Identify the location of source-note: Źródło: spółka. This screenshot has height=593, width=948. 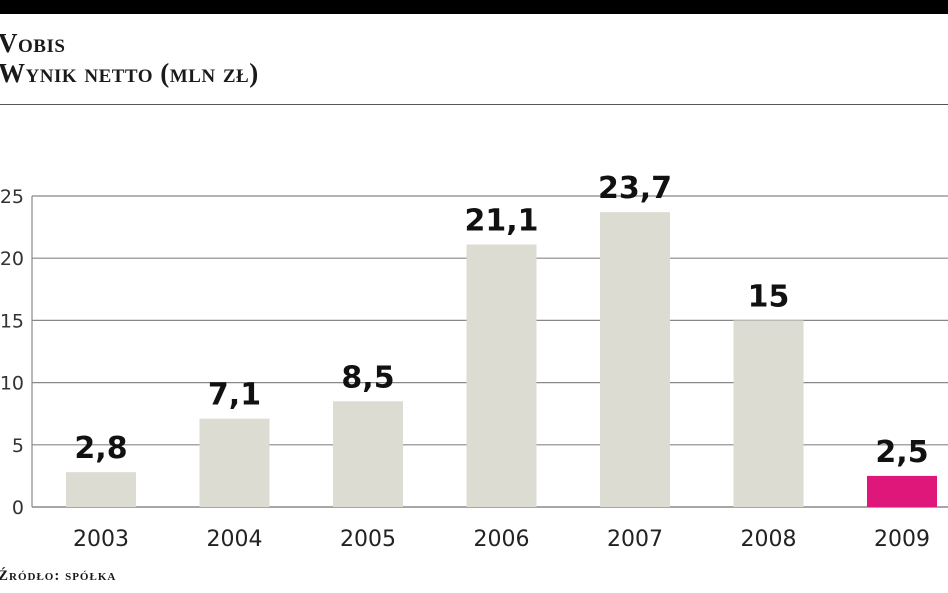
(58, 576).